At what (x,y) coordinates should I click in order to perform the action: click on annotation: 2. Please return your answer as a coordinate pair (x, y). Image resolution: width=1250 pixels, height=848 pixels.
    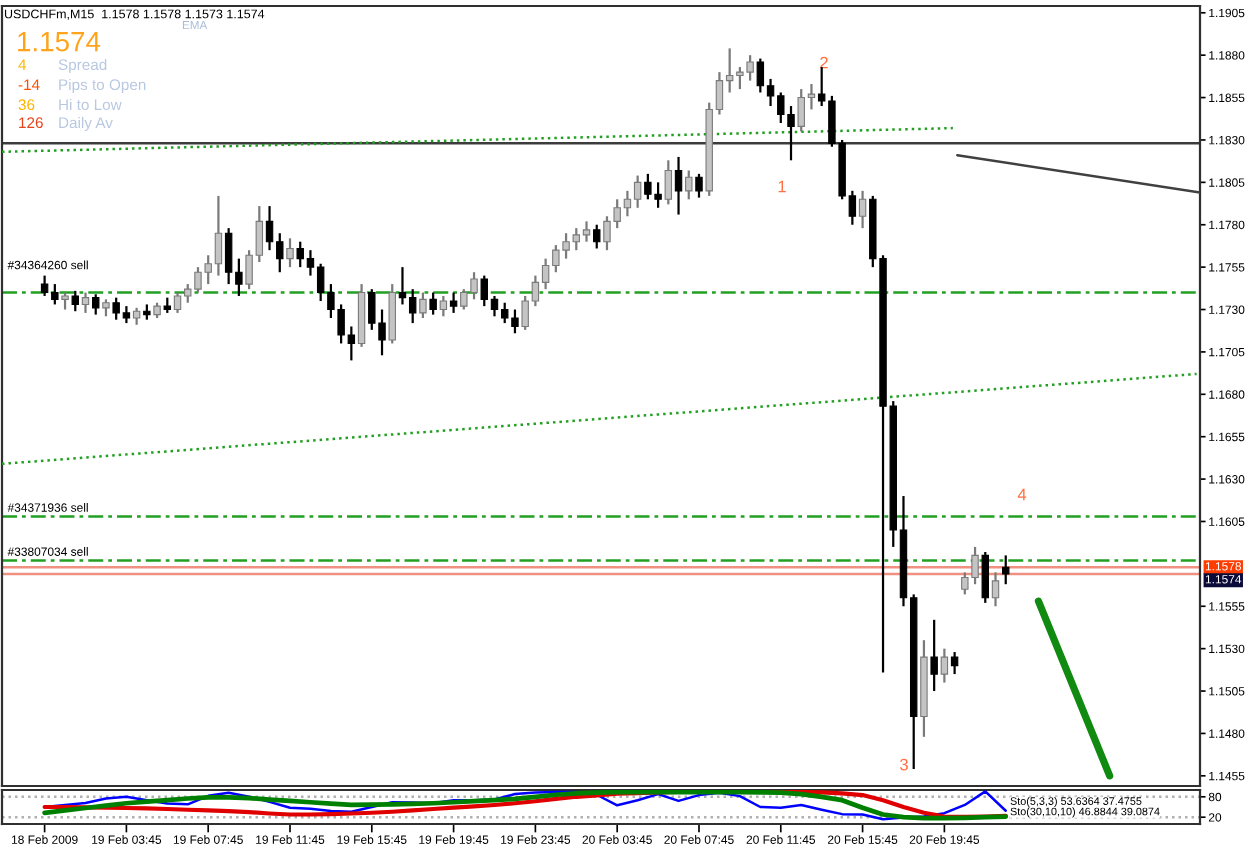
    Looking at the image, I should click on (824, 62).